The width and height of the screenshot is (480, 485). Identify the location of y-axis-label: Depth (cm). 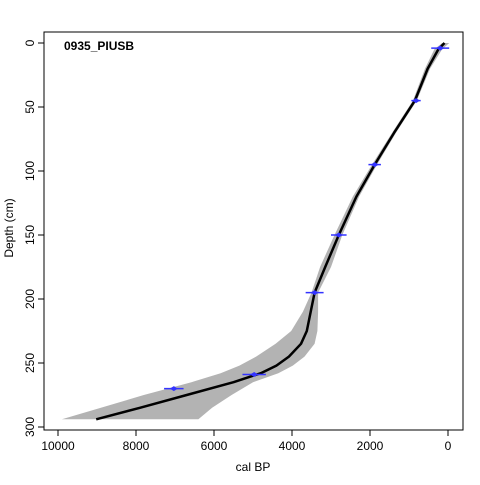
(9, 227).